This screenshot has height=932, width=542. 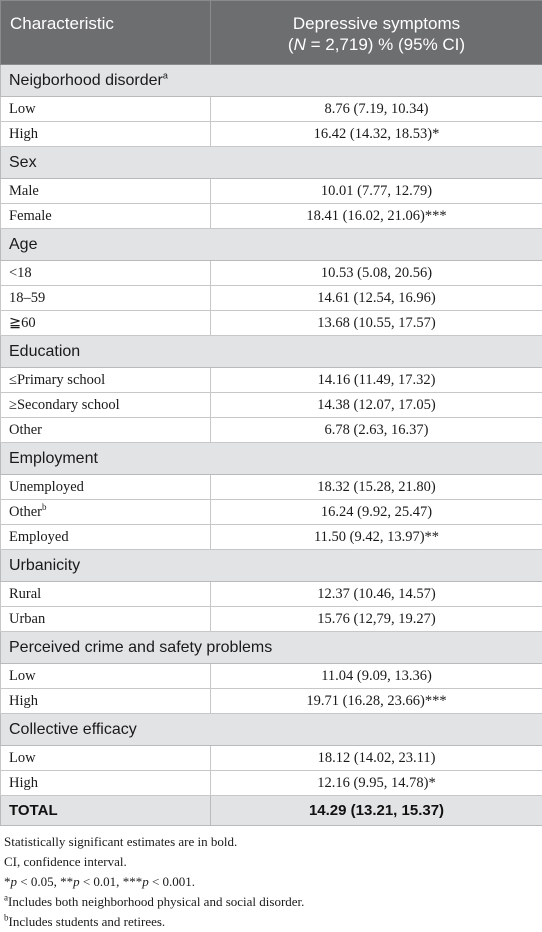 What do you see at coordinates (376, 619) in the screenshot?
I see `row-value: 15.76 (12,79, 19.27)` at bounding box center [376, 619].